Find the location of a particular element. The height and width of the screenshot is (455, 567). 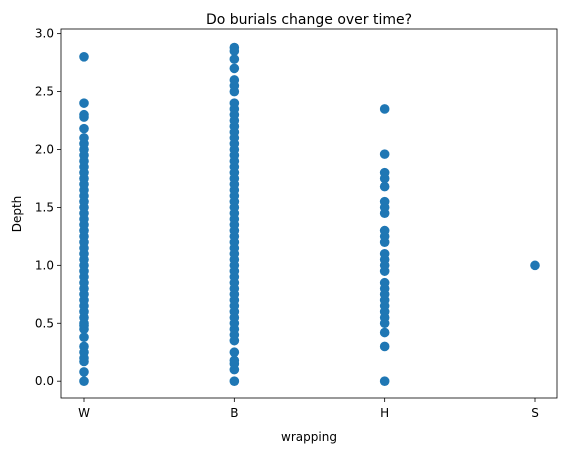

x-axis-title: wrapping is located at coordinates (309, 437).